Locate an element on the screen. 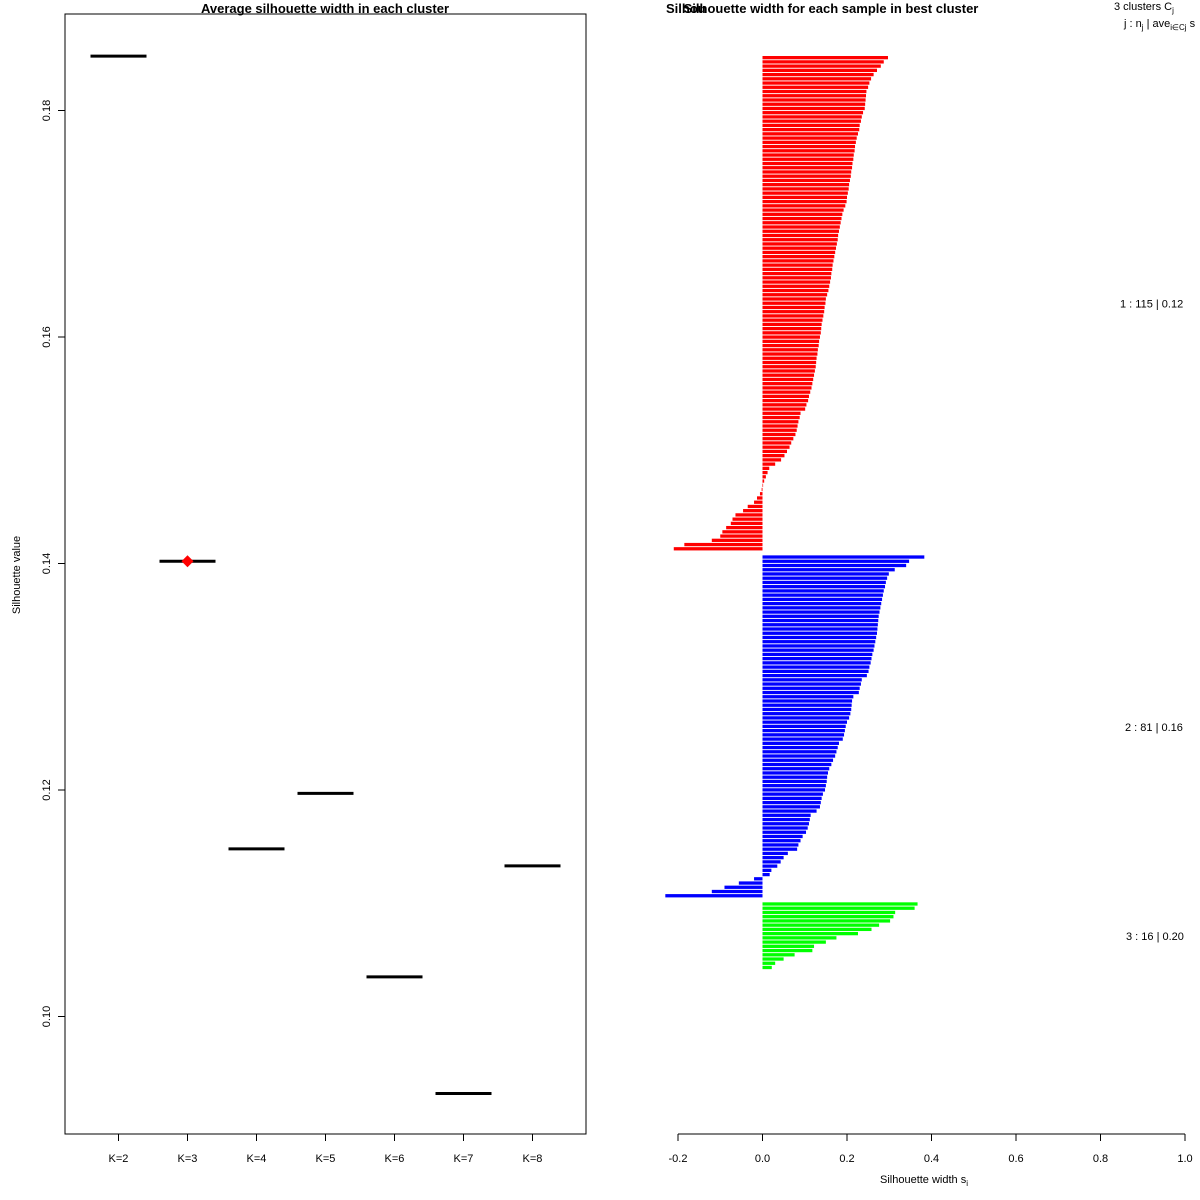 The height and width of the screenshot is (1200, 1200). left-y-tick-label: 0.18 is located at coordinates (47, 110).